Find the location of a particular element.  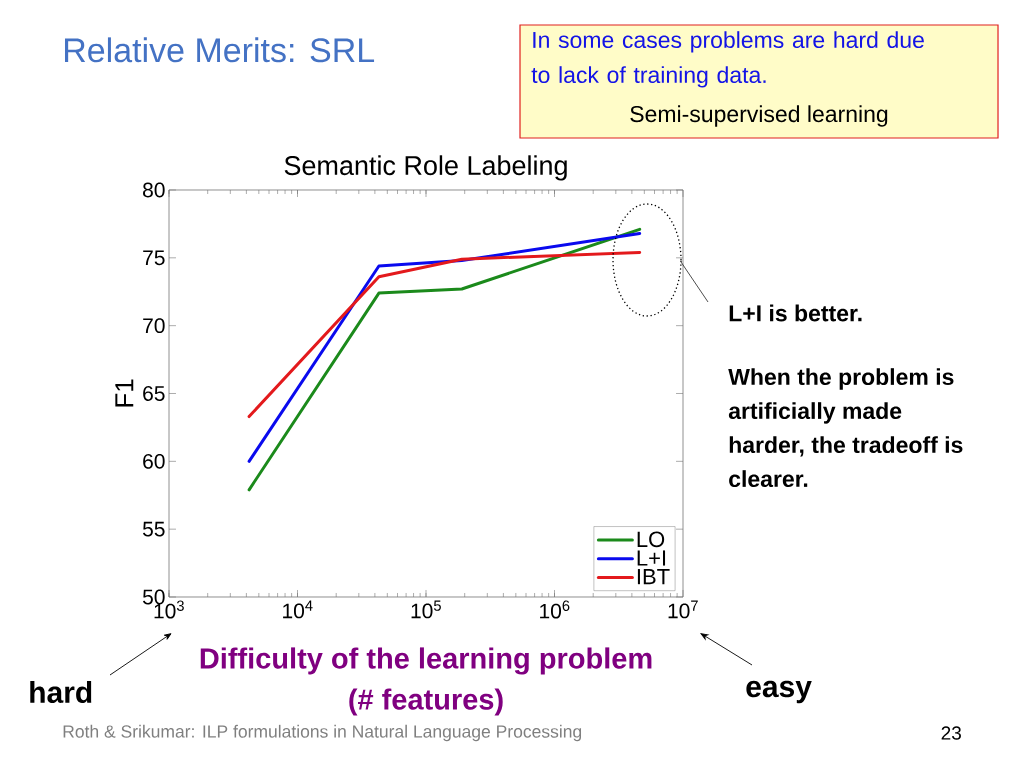

y-tick-label: 65 is located at coordinates (154, 393).